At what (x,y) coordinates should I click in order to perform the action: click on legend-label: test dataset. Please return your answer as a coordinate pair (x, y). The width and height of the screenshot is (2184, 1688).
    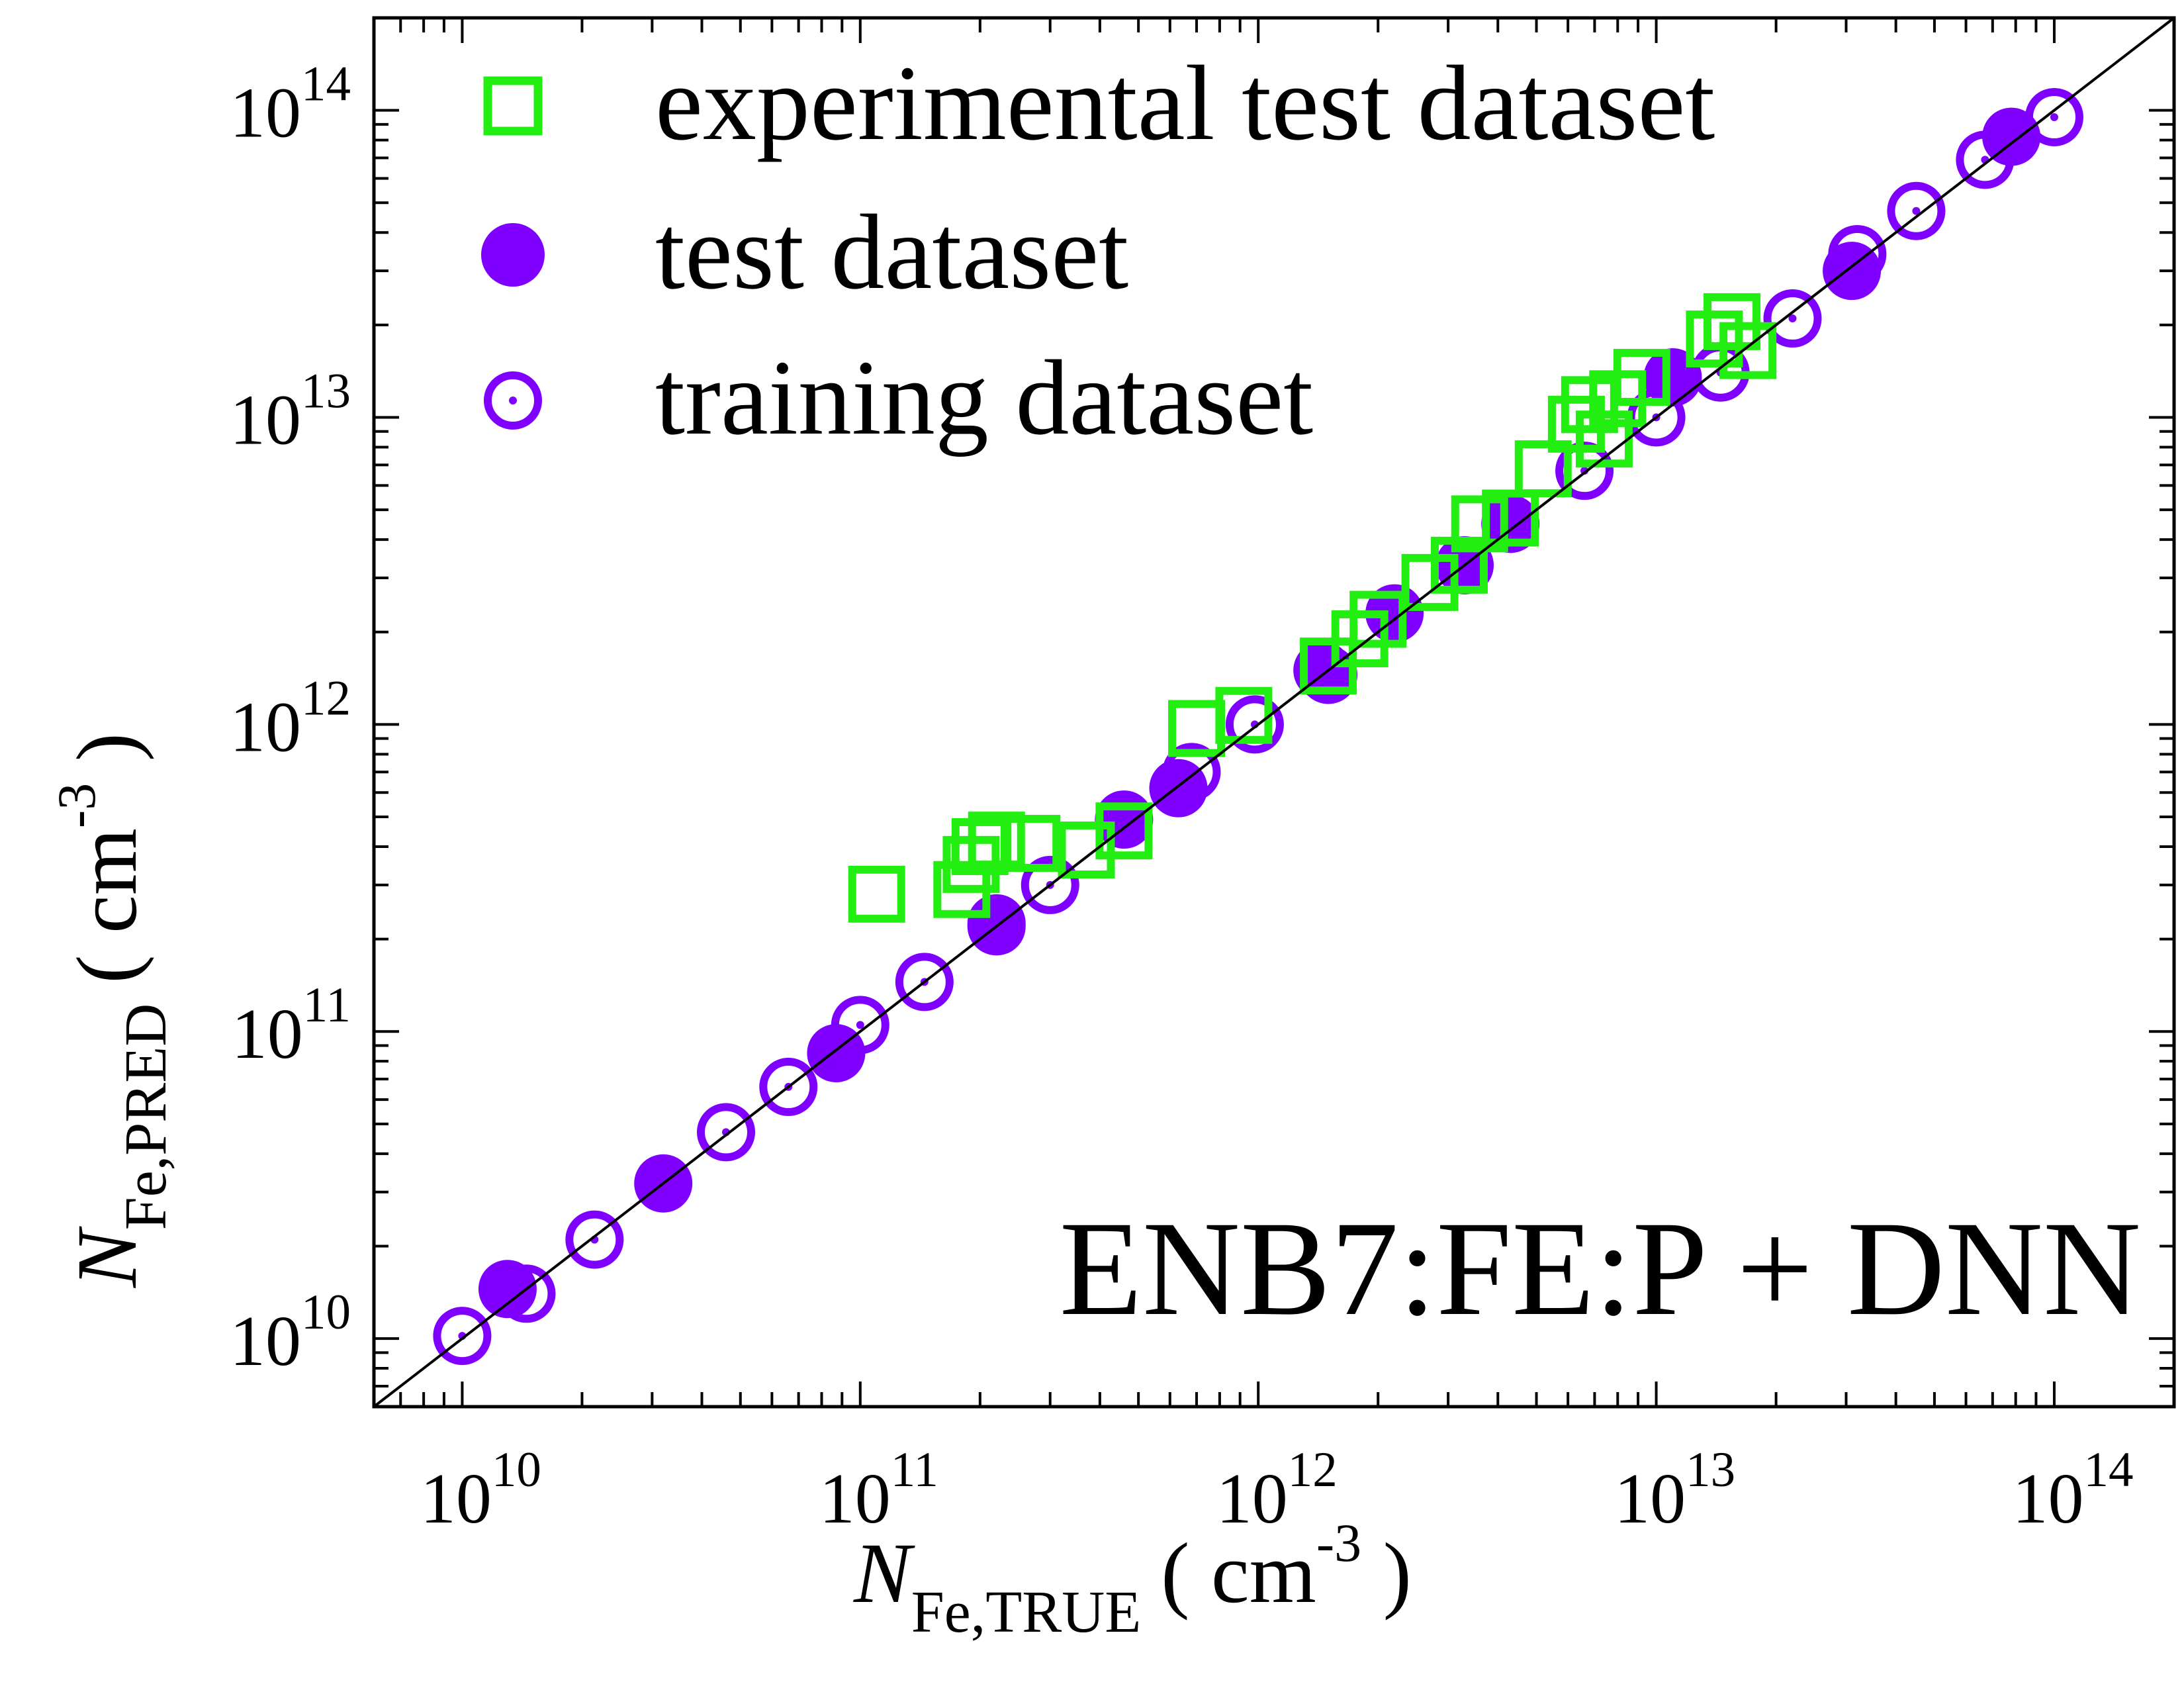
    Looking at the image, I should click on (892, 252).